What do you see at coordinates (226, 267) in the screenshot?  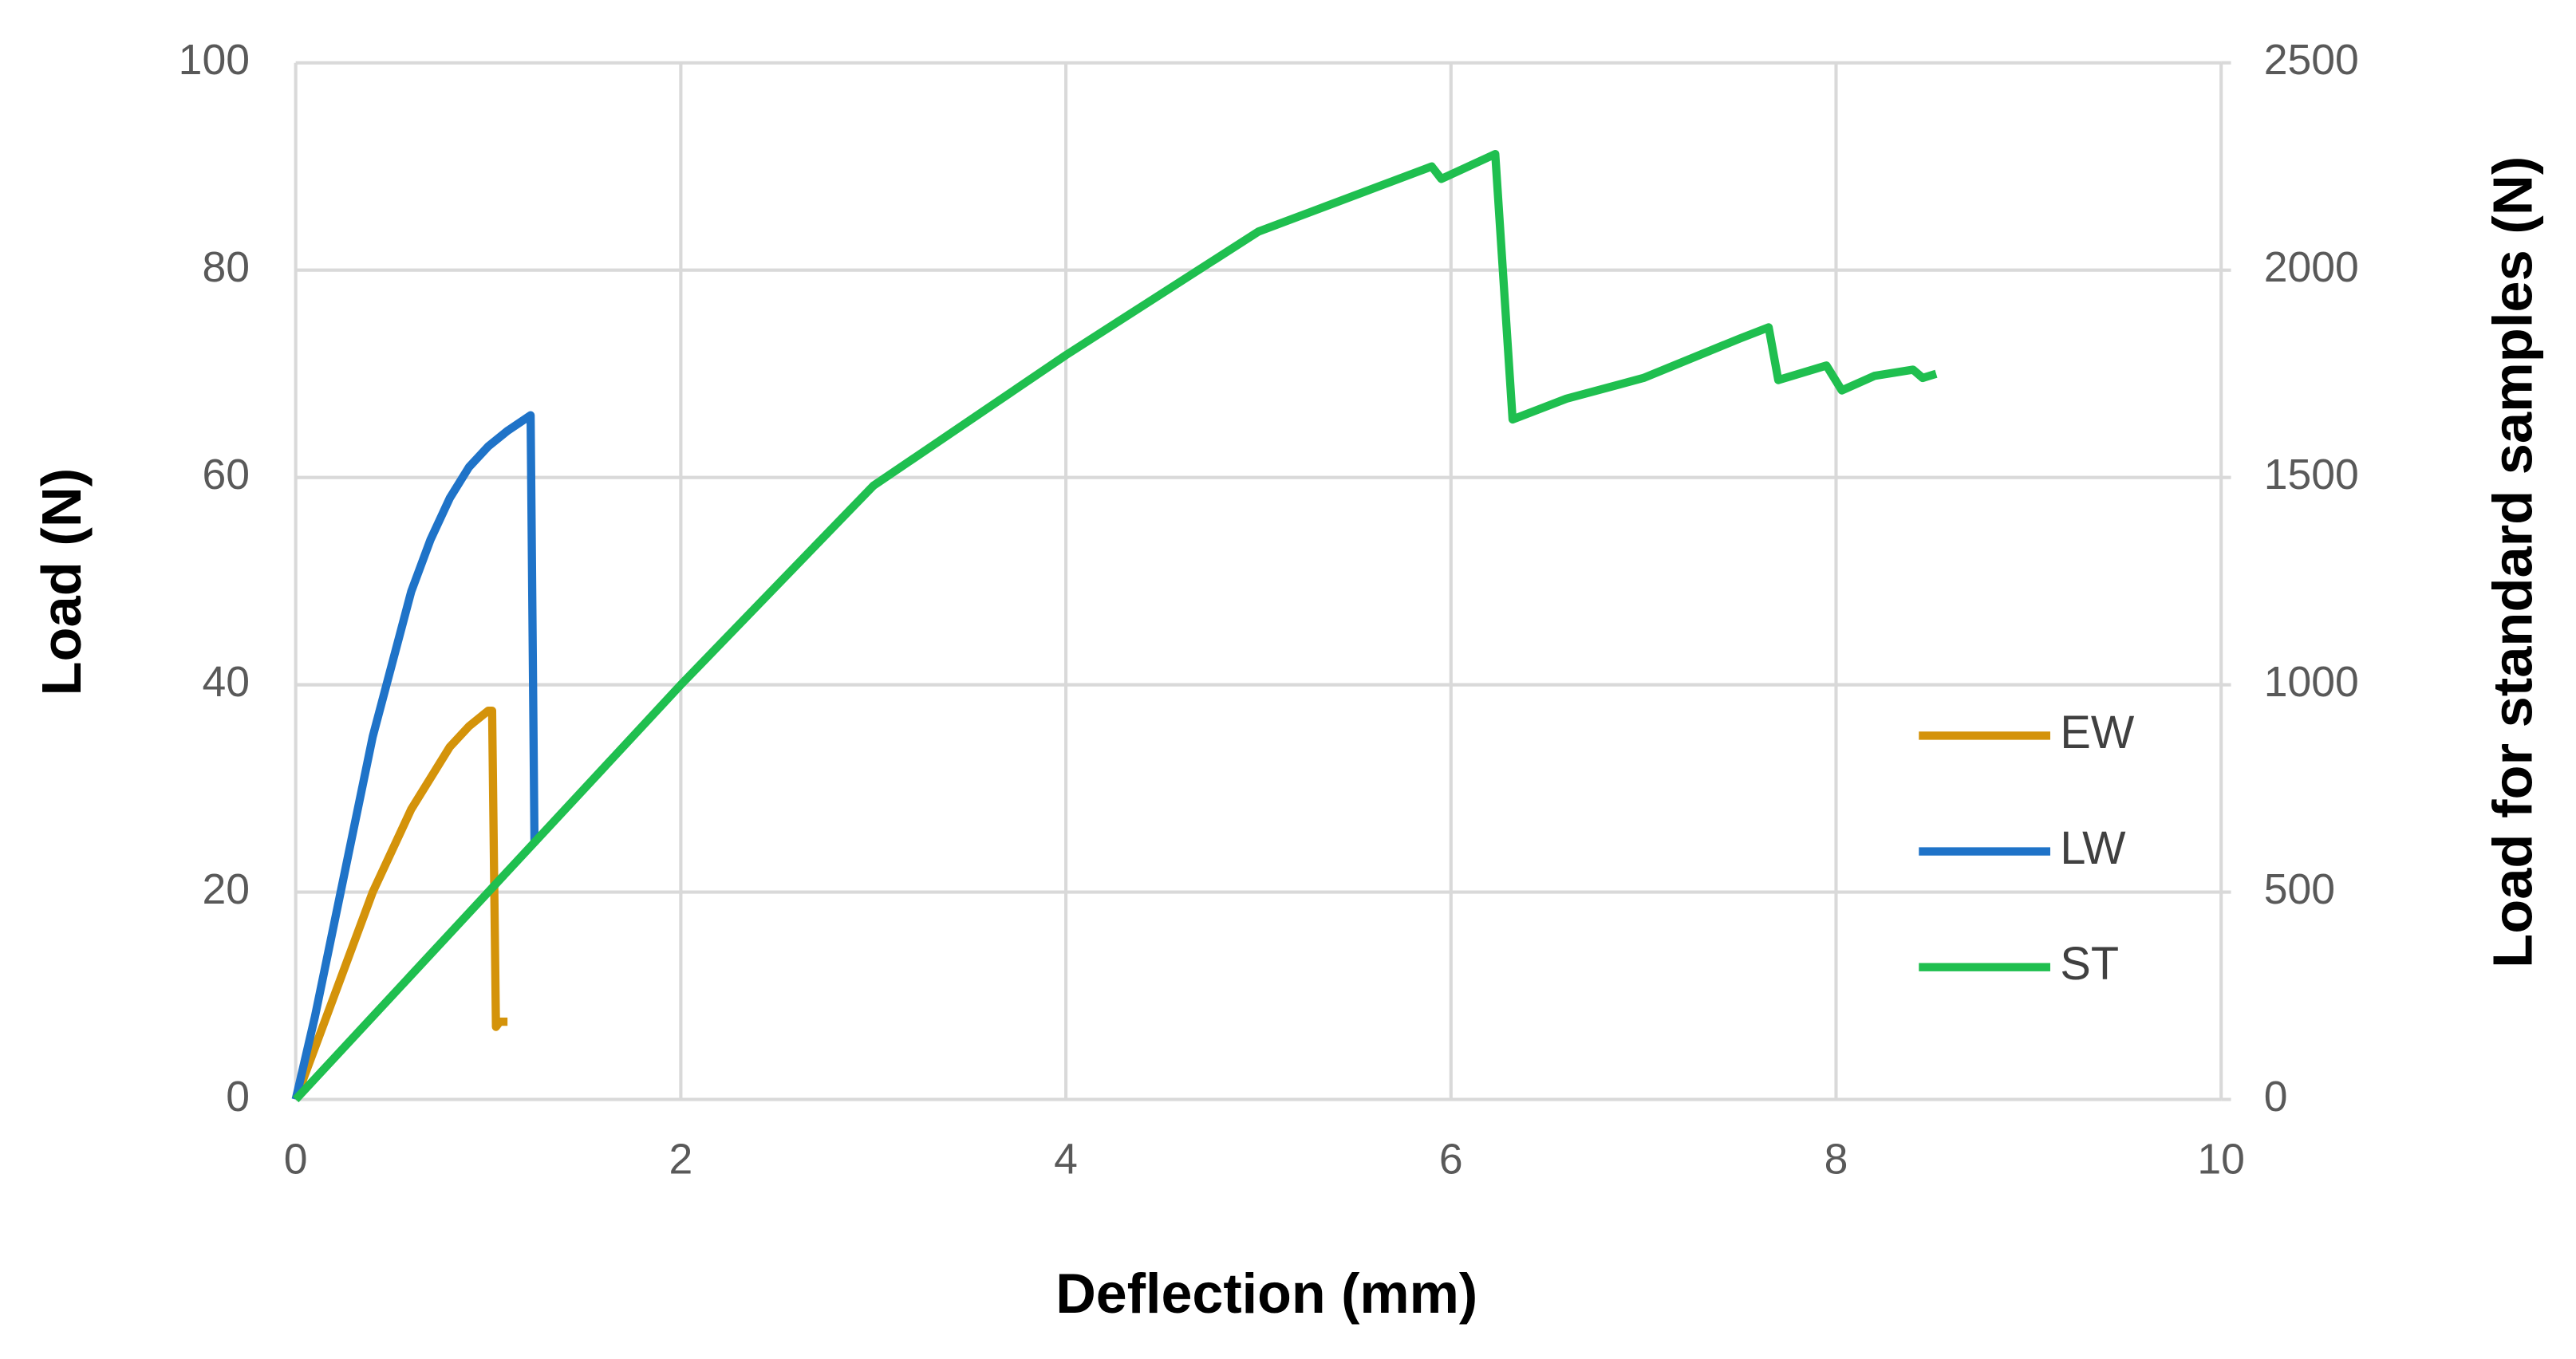 I see `y-tick-label: 80` at bounding box center [226, 267].